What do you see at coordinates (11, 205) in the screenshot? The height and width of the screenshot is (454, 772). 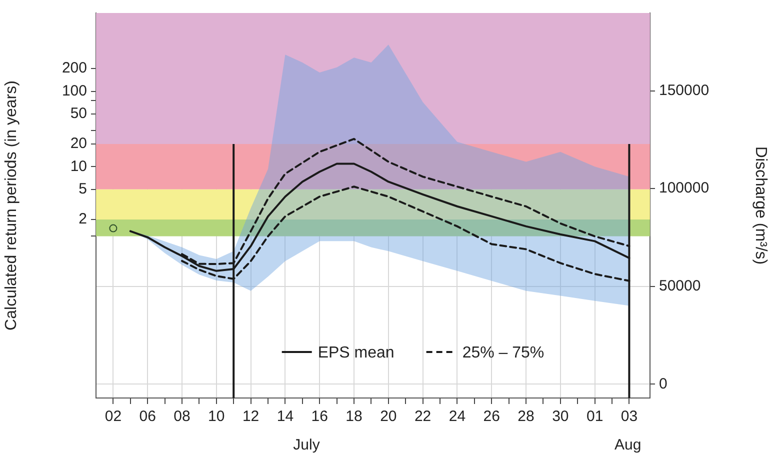 I see `y-axis-title: Calculated return periods (in years)` at bounding box center [11, 205].